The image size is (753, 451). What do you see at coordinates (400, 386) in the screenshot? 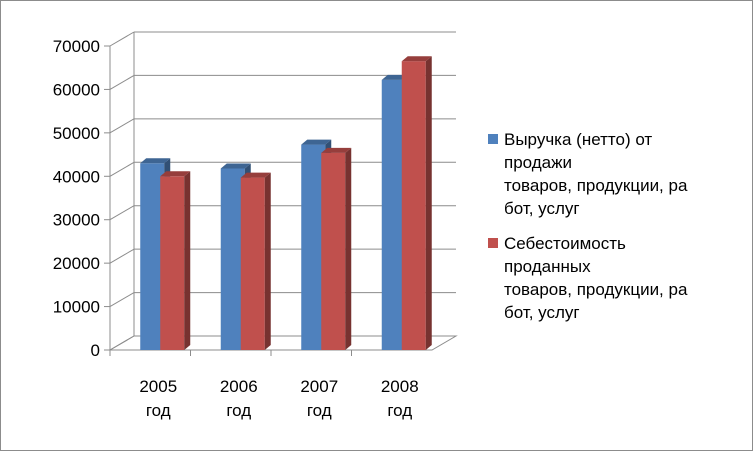
I see `x-tick-label: 2008` at bounding box center [400, 386].